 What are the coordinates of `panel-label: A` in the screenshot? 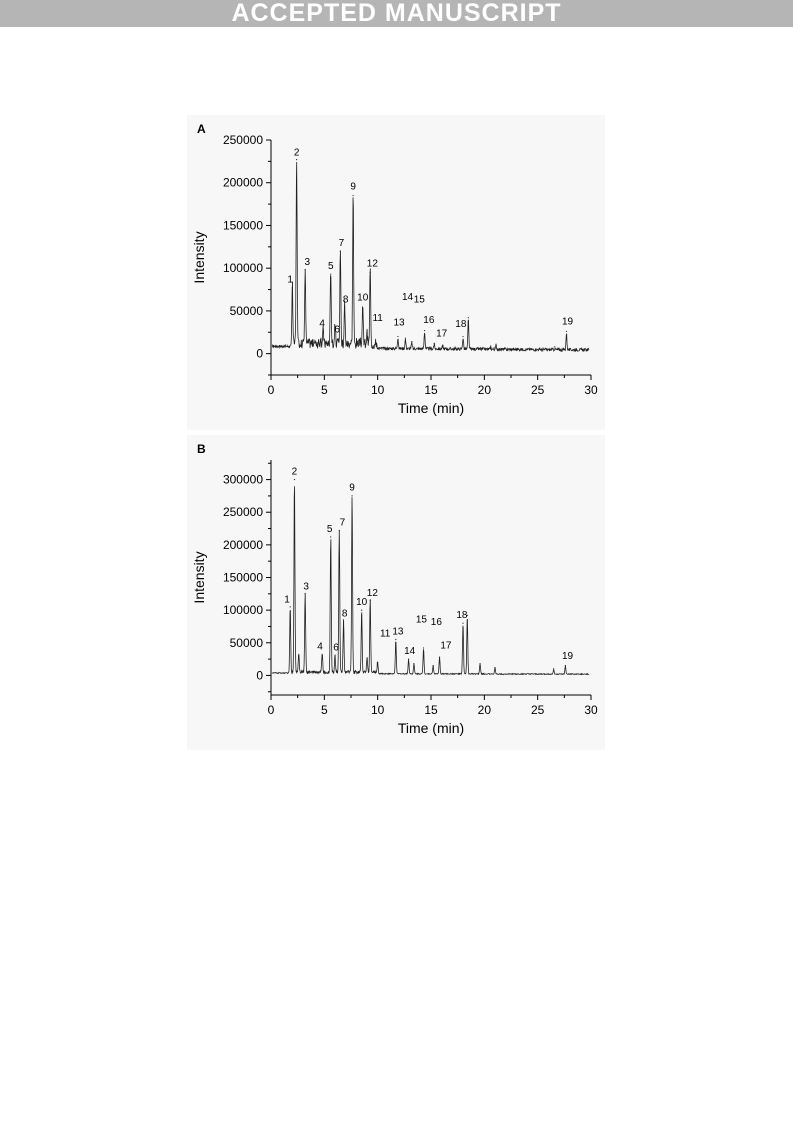 It's located at (201, 129).